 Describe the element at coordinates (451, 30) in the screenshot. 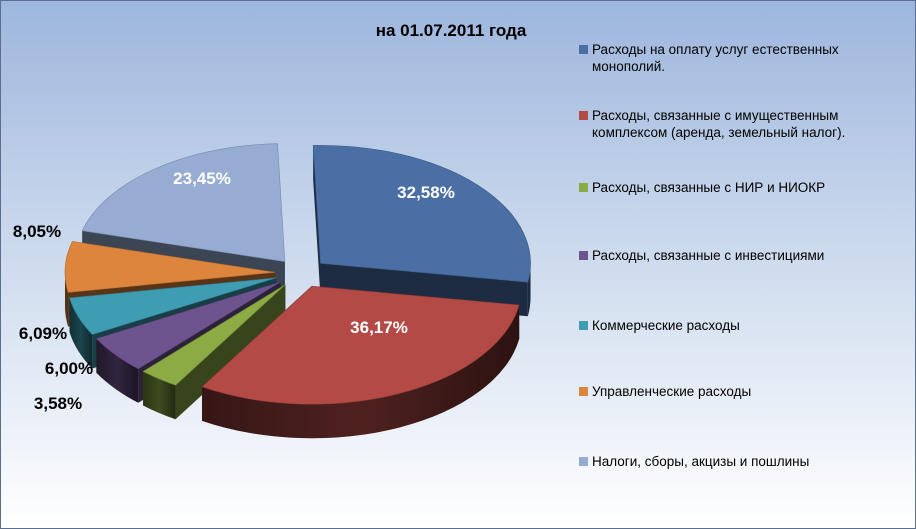

I see `chart-title: на 01.07.2011 года` at that location.